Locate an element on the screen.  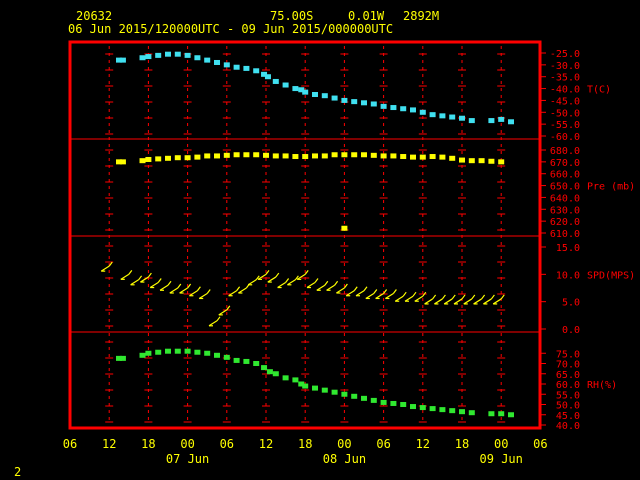
station-elev: 2892M is located at coordinates (421, 16).